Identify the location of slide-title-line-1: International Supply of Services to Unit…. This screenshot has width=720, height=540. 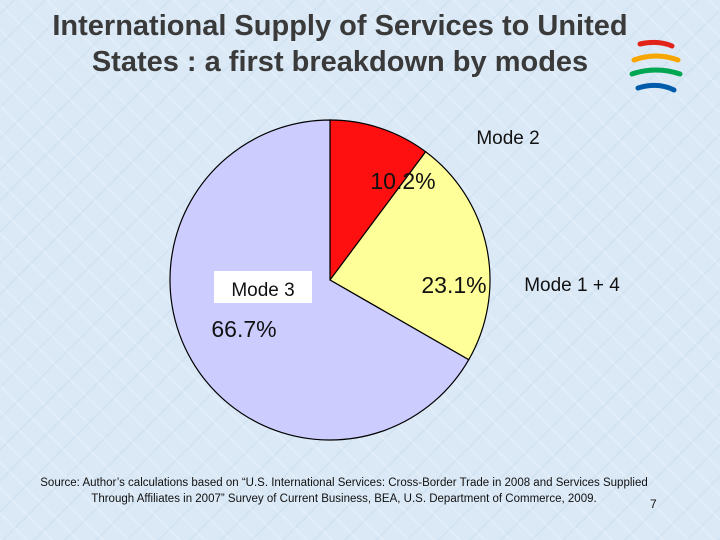
(340, 26).